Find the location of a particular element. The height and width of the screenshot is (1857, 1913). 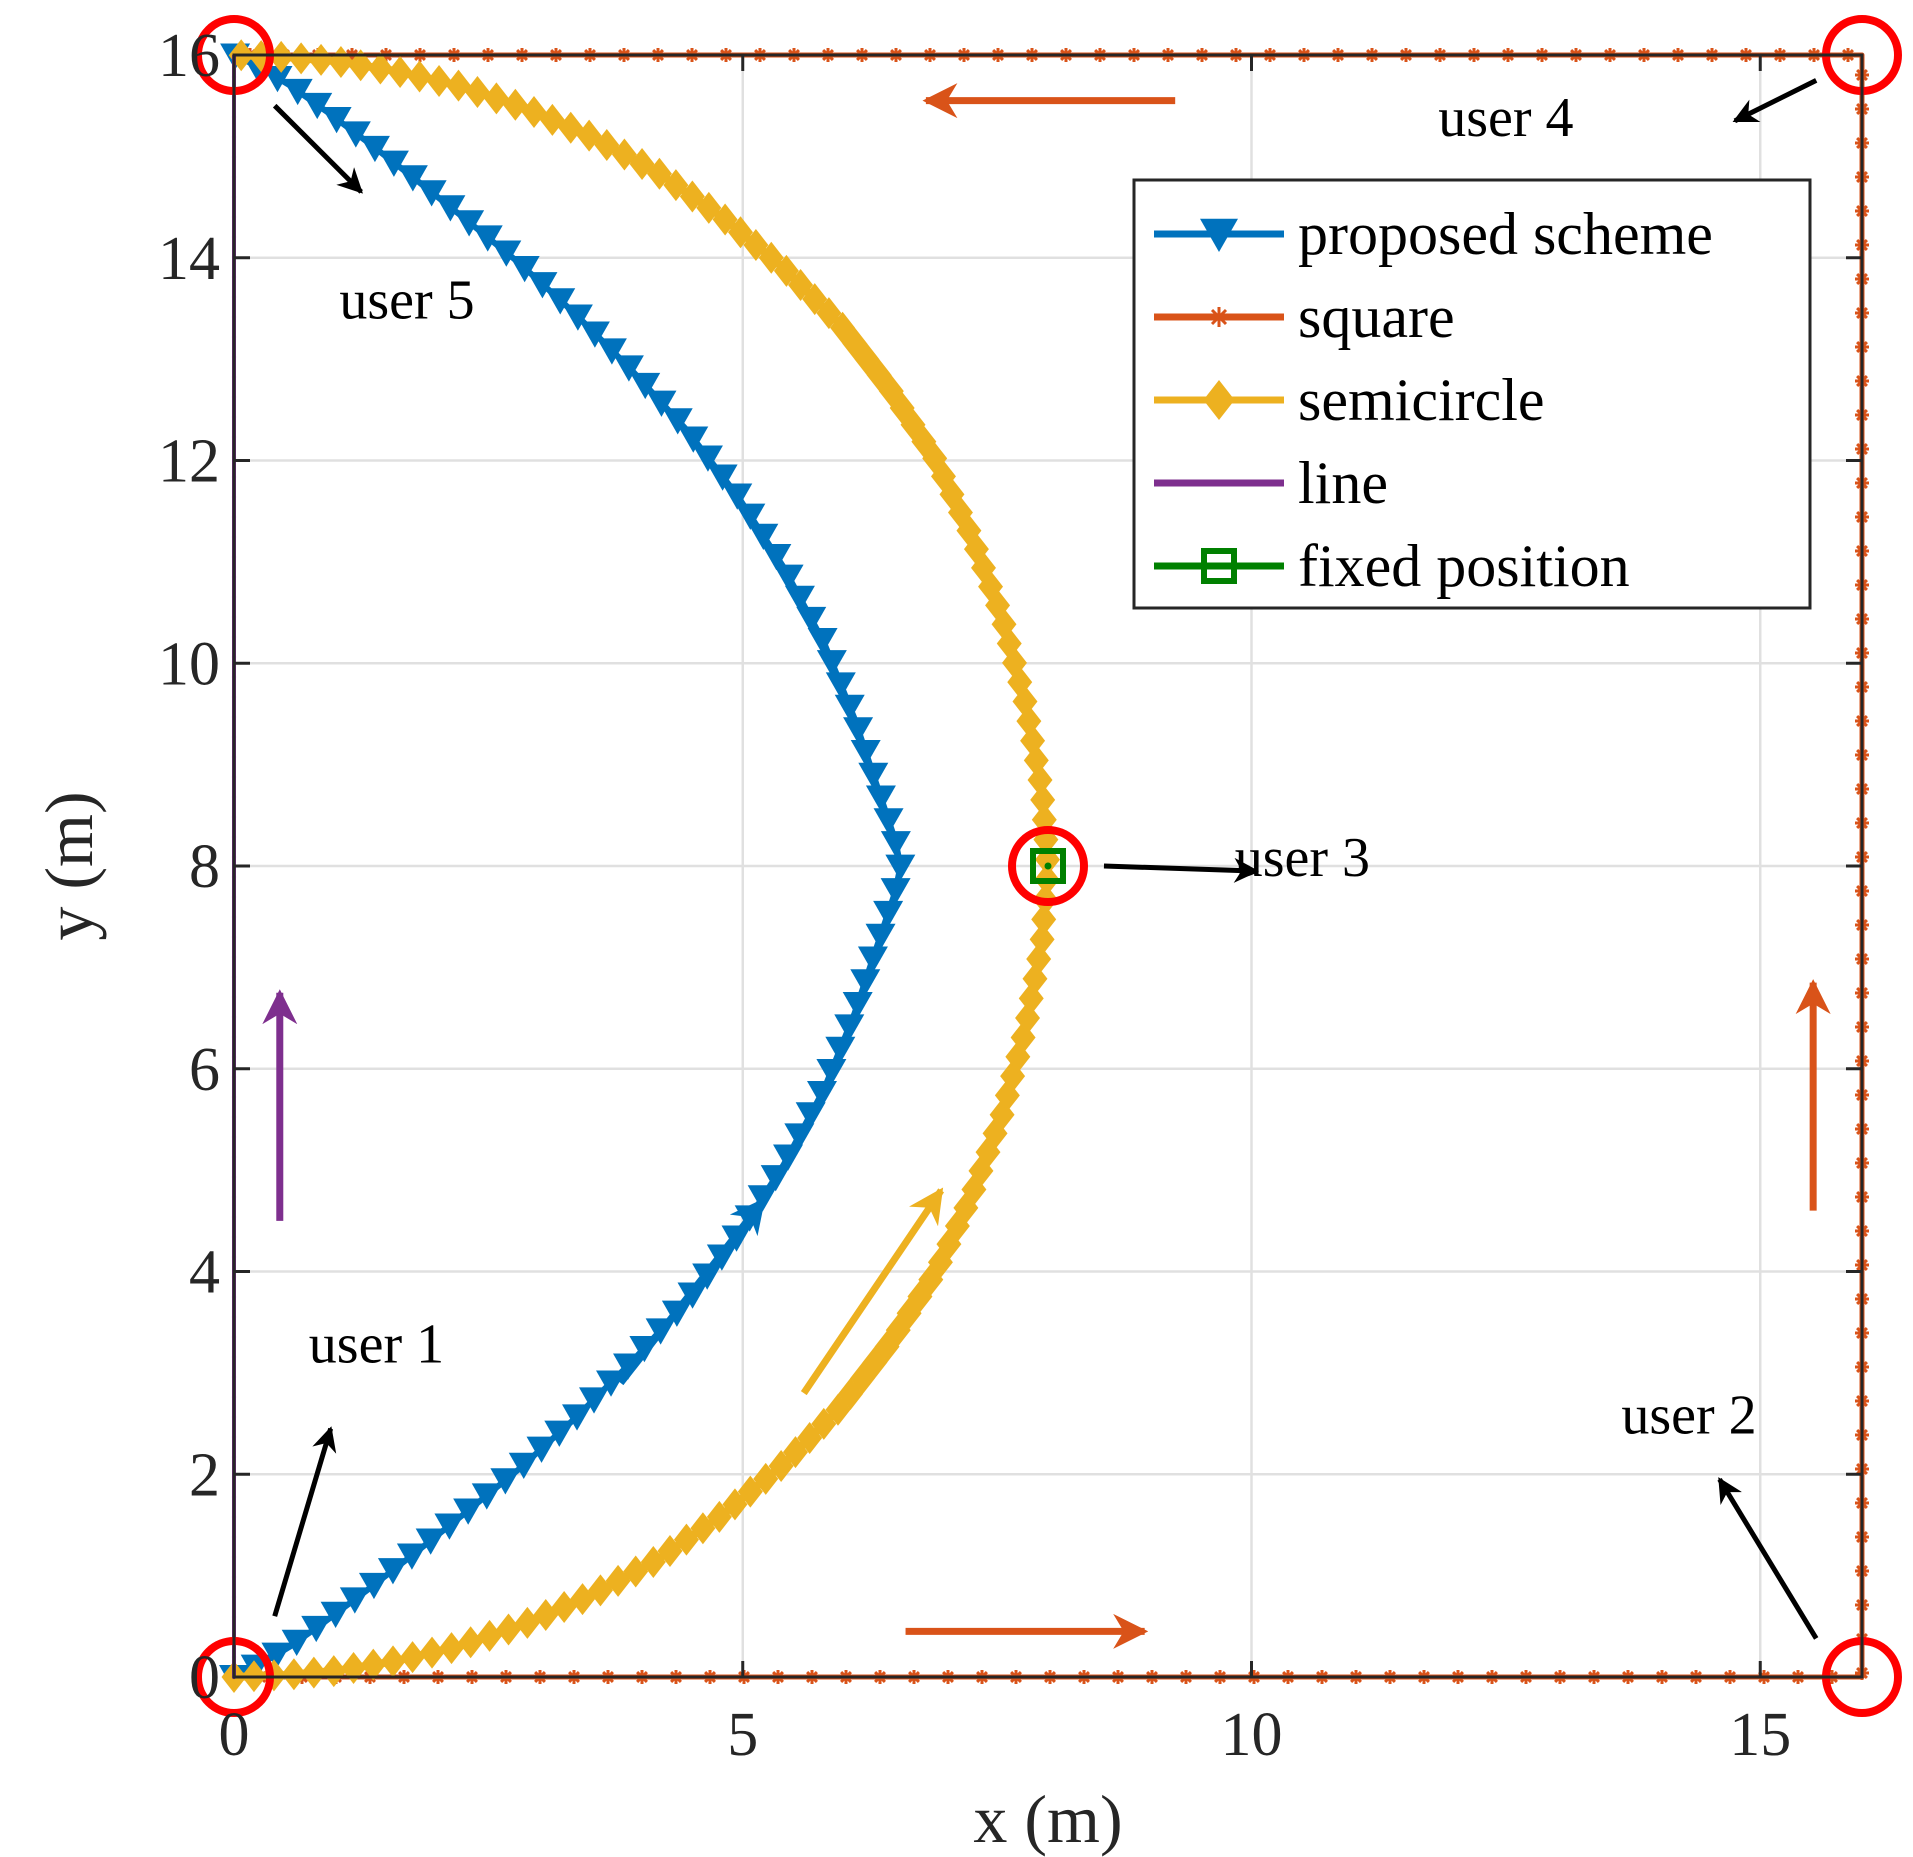

y-tick-label: 14 is located at coordinates (189, 259).